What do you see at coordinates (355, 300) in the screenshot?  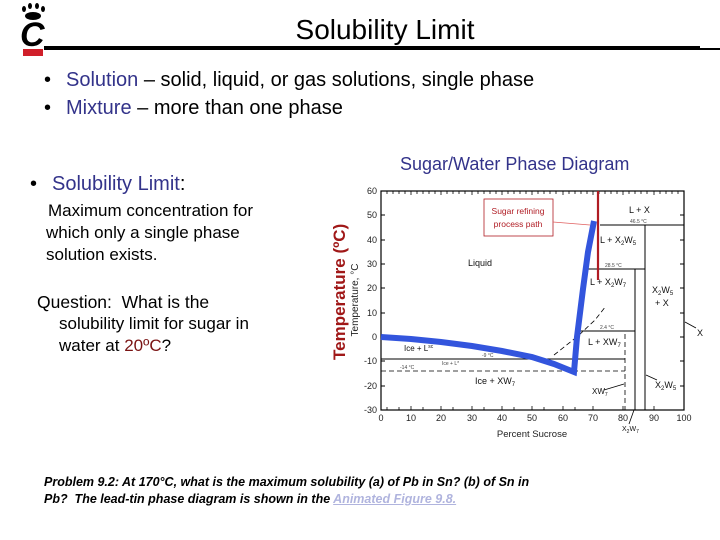 I see `inner-y-axis-label: Temperature, °C` at bounding box center [355, 300].